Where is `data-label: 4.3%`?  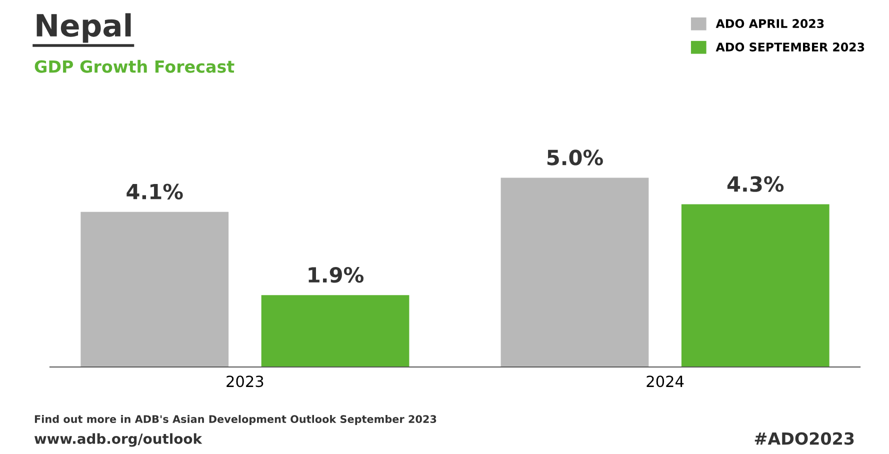
data-label: 4.3% is located at coordinates (755, 184).